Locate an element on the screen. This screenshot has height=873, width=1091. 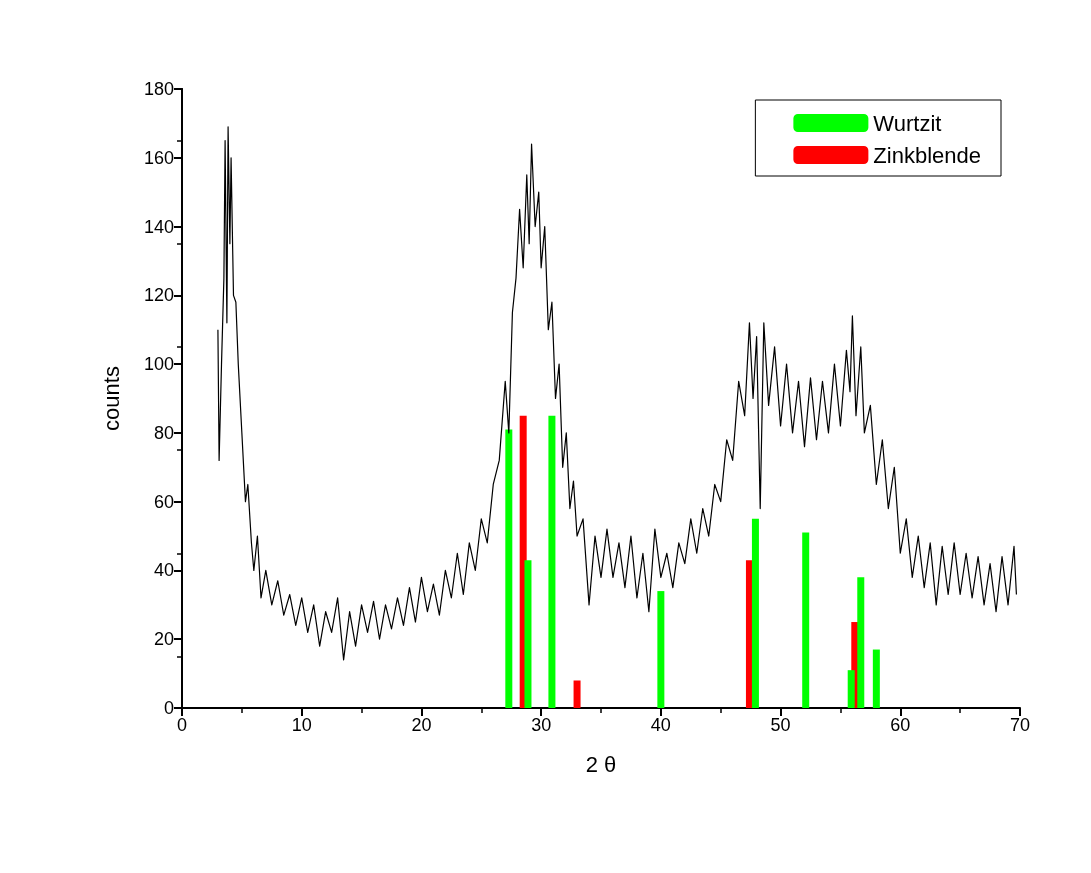
x-tick-label: 40 is located at coordinates (660, 725).